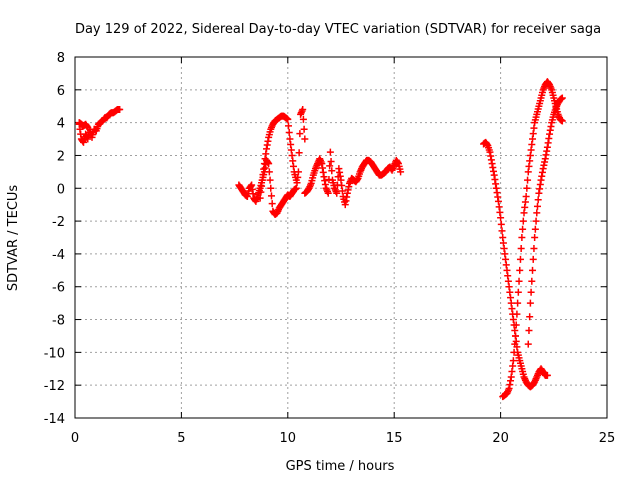 The width and height of the screenshot is (640, 480). I want to click on x-tick-label: 20, so click(500, 438).